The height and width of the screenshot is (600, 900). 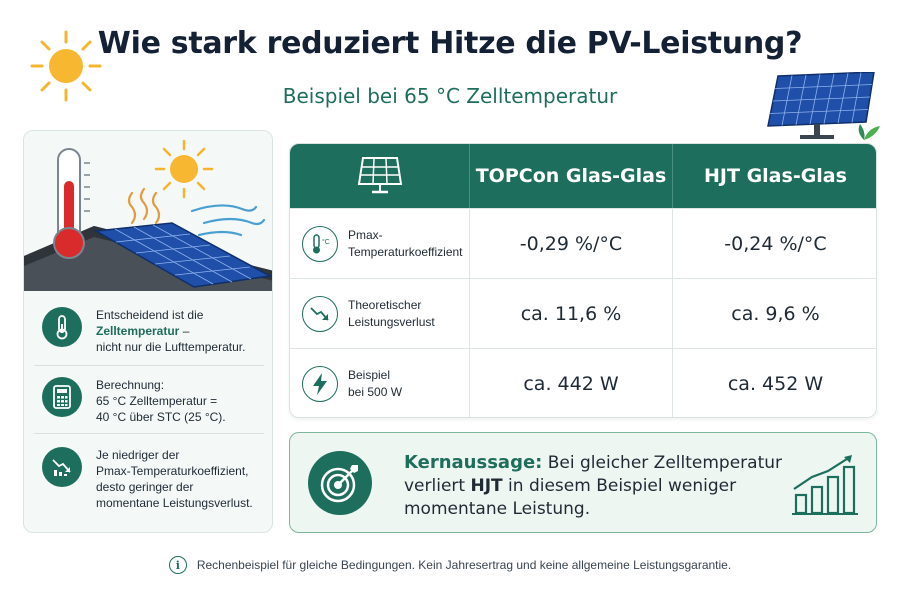 I want to click on key-message-bold: HJT, so click(x=486, y=486).